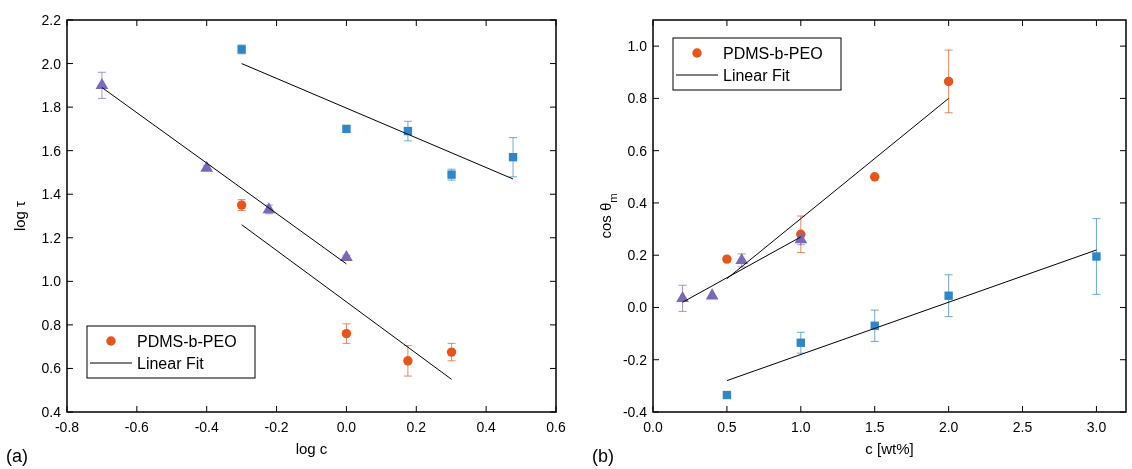 The height and width of the screenshot is (469, 1132). What do you see at coordinates (51, 63) in the screenshot?
I see `y-tick-label: 2.0` at bounding box center [51, 63].